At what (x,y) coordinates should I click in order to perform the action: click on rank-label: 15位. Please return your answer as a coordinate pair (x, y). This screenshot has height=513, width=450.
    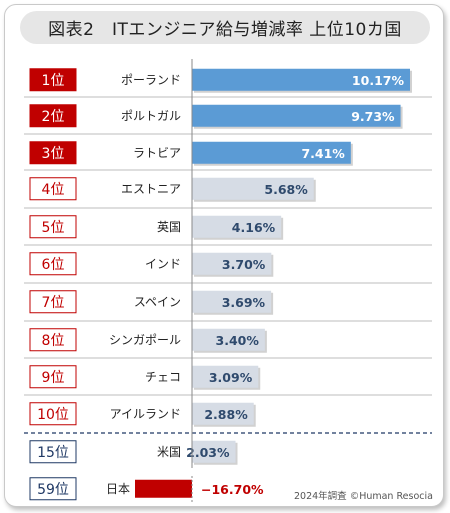
    Looking at the image, I should click on (53, 453).